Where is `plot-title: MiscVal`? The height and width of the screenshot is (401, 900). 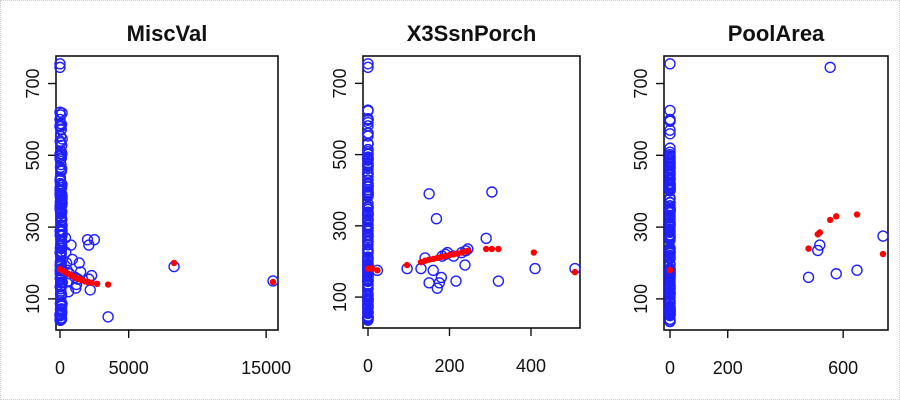 plot-title: MiscVal is located at coordinates (167, 33).